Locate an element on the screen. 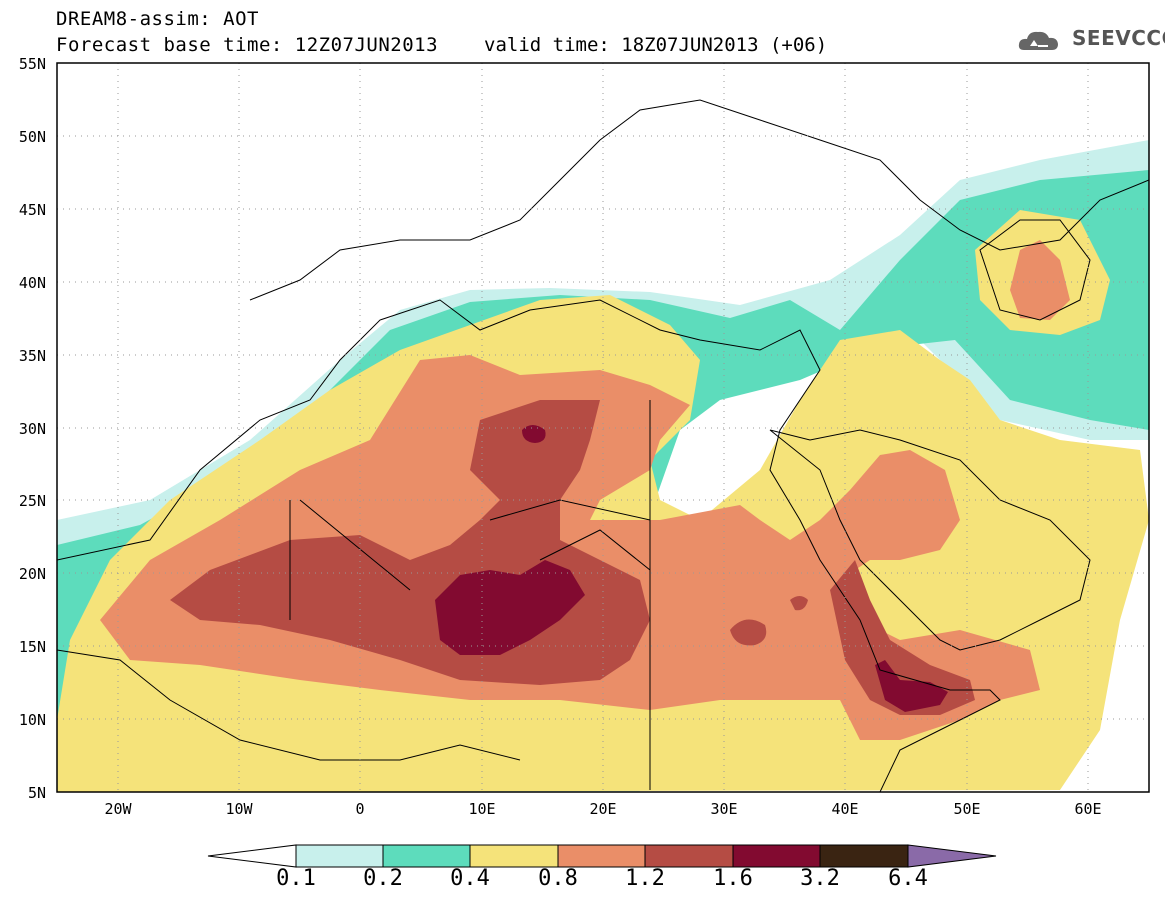  lon-label: 20E is located at coordinates (603, 809).